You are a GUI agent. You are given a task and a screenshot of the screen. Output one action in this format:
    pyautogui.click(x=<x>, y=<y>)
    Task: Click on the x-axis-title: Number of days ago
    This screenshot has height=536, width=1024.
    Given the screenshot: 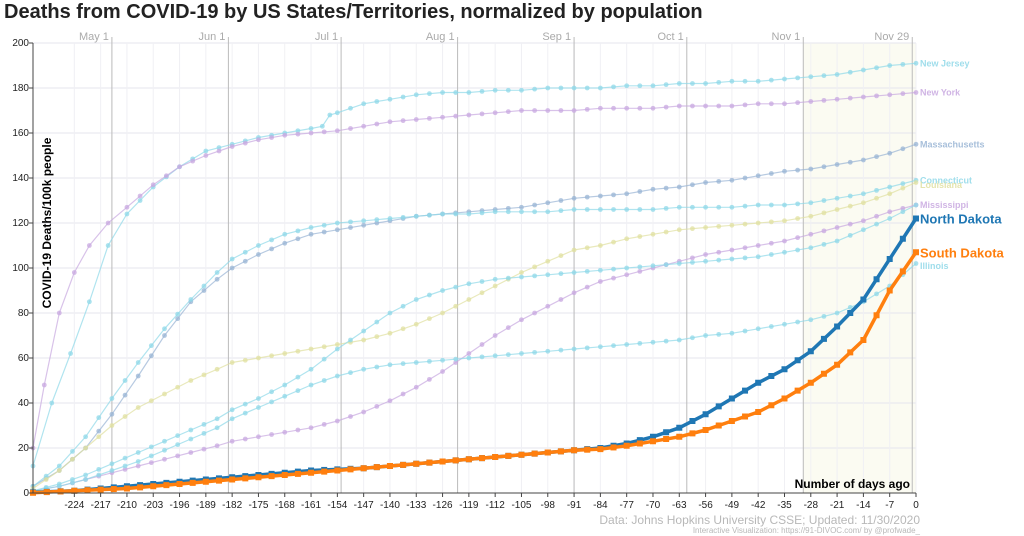 What is the action you would take?
    pyautogui.click(x=852, y=484)
    